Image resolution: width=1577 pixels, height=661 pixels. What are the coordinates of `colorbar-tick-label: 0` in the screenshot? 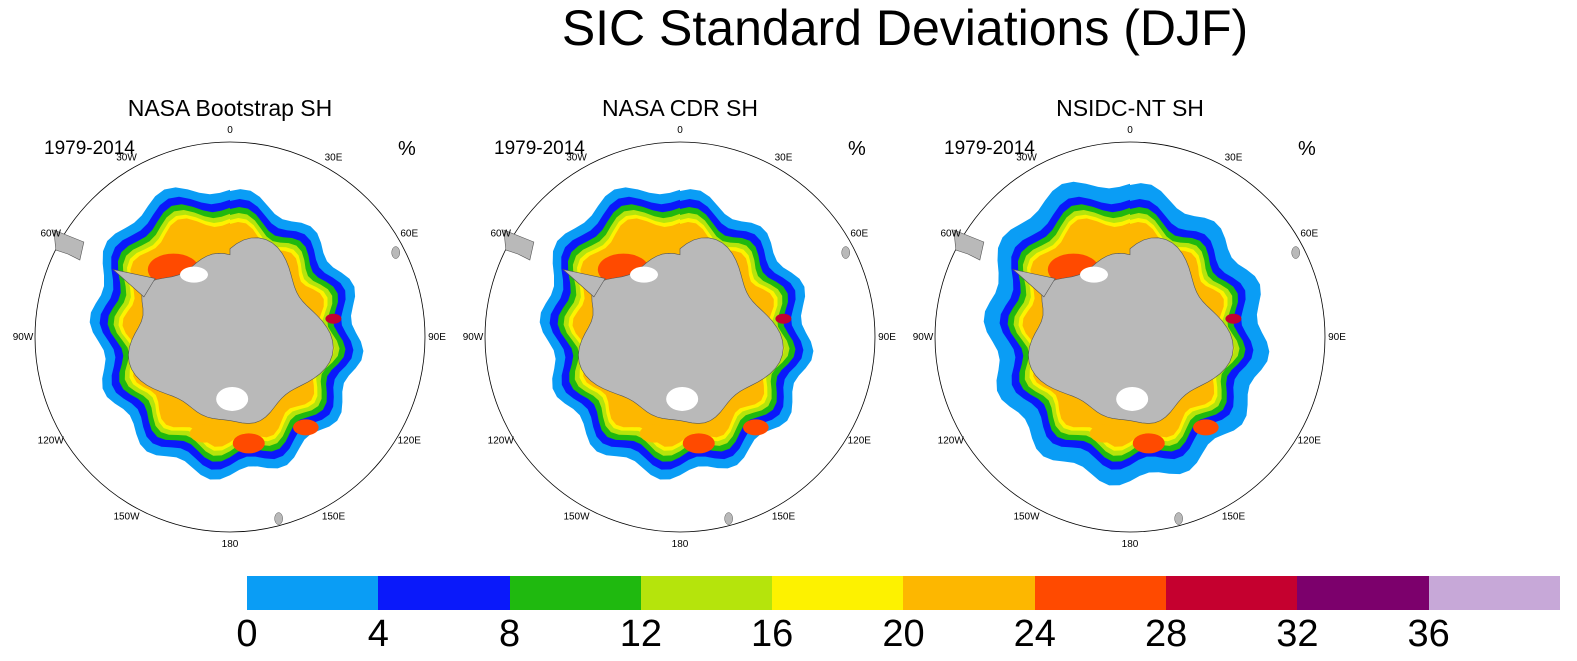 It's located at (247, 634).